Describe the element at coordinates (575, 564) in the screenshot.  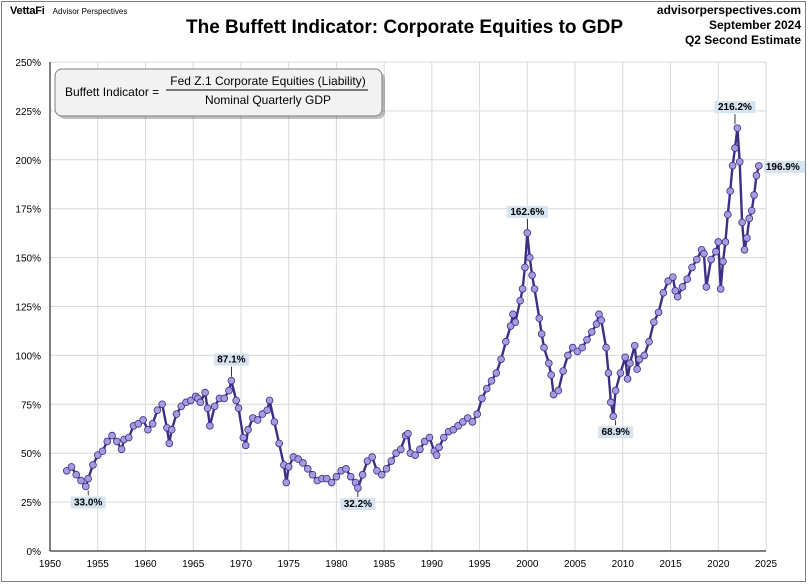
I see `x-tick-label: 2005` at that location.